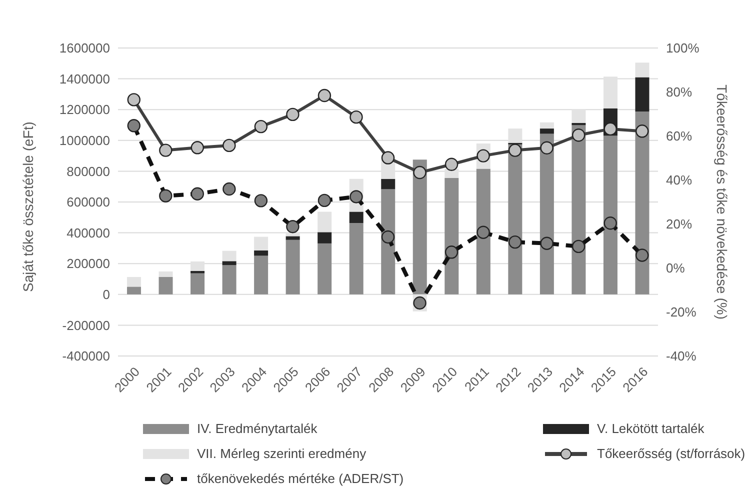  I want to click on legend-label: tőkenövekedés mértéke (ADER/ST), so click(300, 478).